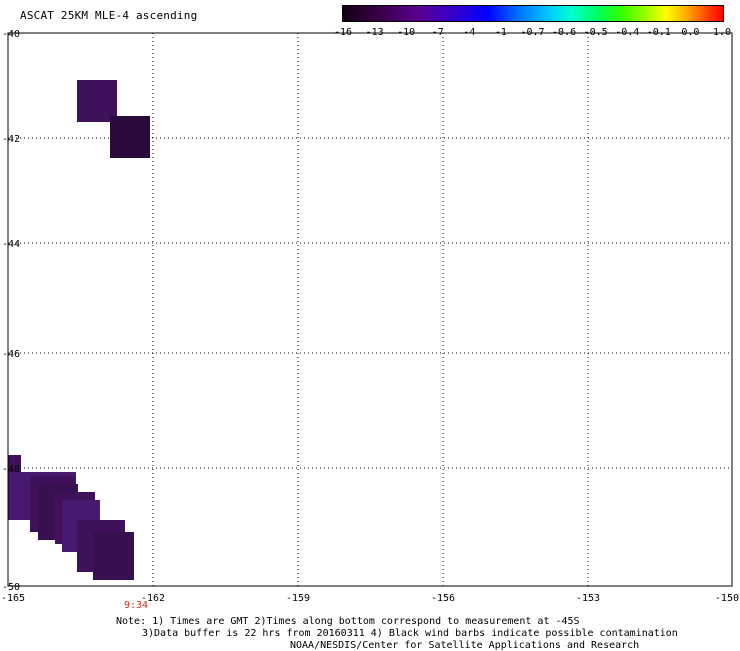 This screenshot has height=651, width=740. What do you see at coordinates (153, 598) in the screenshot?
I see `axis-tick-label: -162` at bounding box center [153, 598].